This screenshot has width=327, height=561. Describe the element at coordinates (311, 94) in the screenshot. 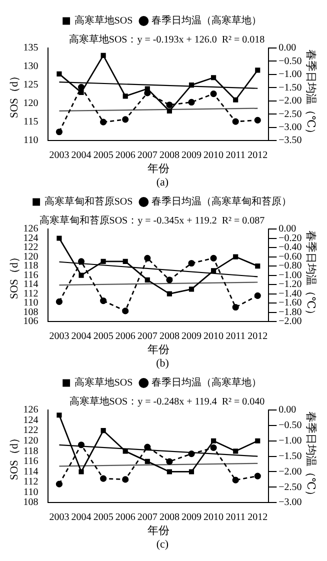

I see `y2-axis-title: 春季日均温（℃）` at that location.